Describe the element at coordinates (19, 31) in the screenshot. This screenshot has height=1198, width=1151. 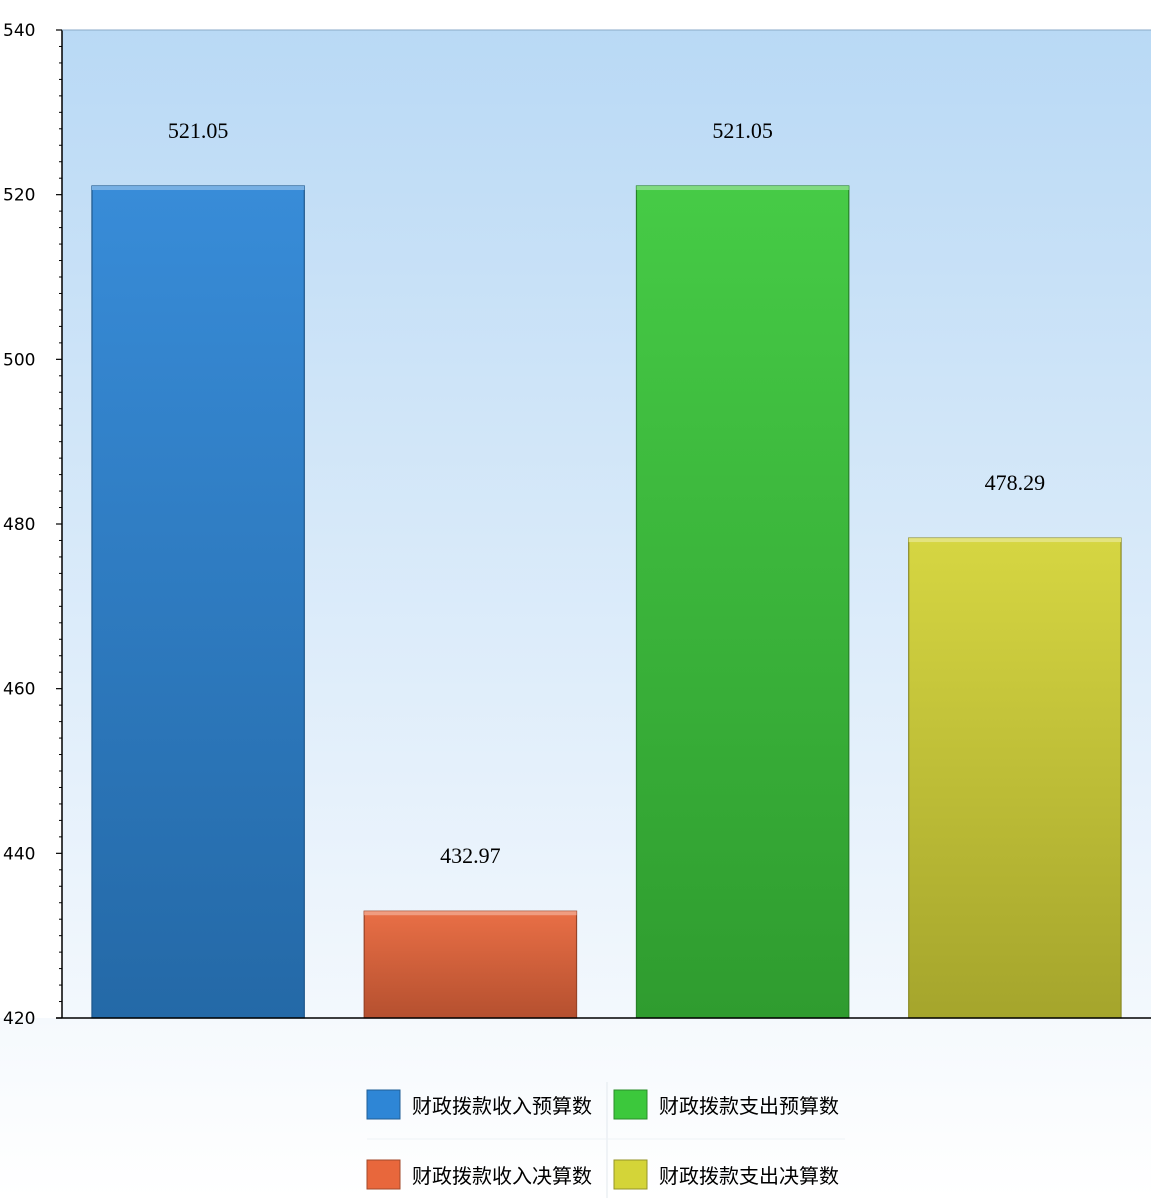
I see `y-tick-label-540: 540` at that location.